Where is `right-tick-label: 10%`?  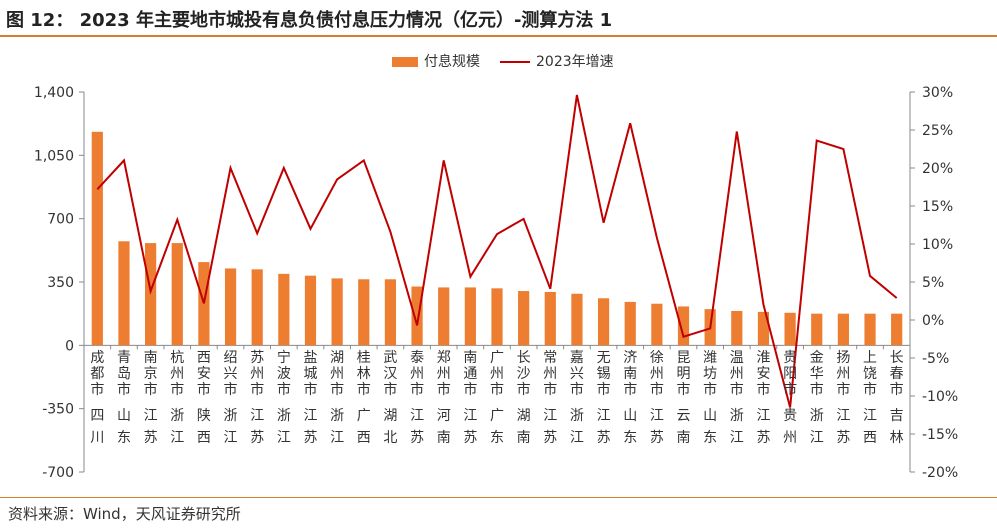
right-tick-label: 10% is located at coordinates (937, 245).